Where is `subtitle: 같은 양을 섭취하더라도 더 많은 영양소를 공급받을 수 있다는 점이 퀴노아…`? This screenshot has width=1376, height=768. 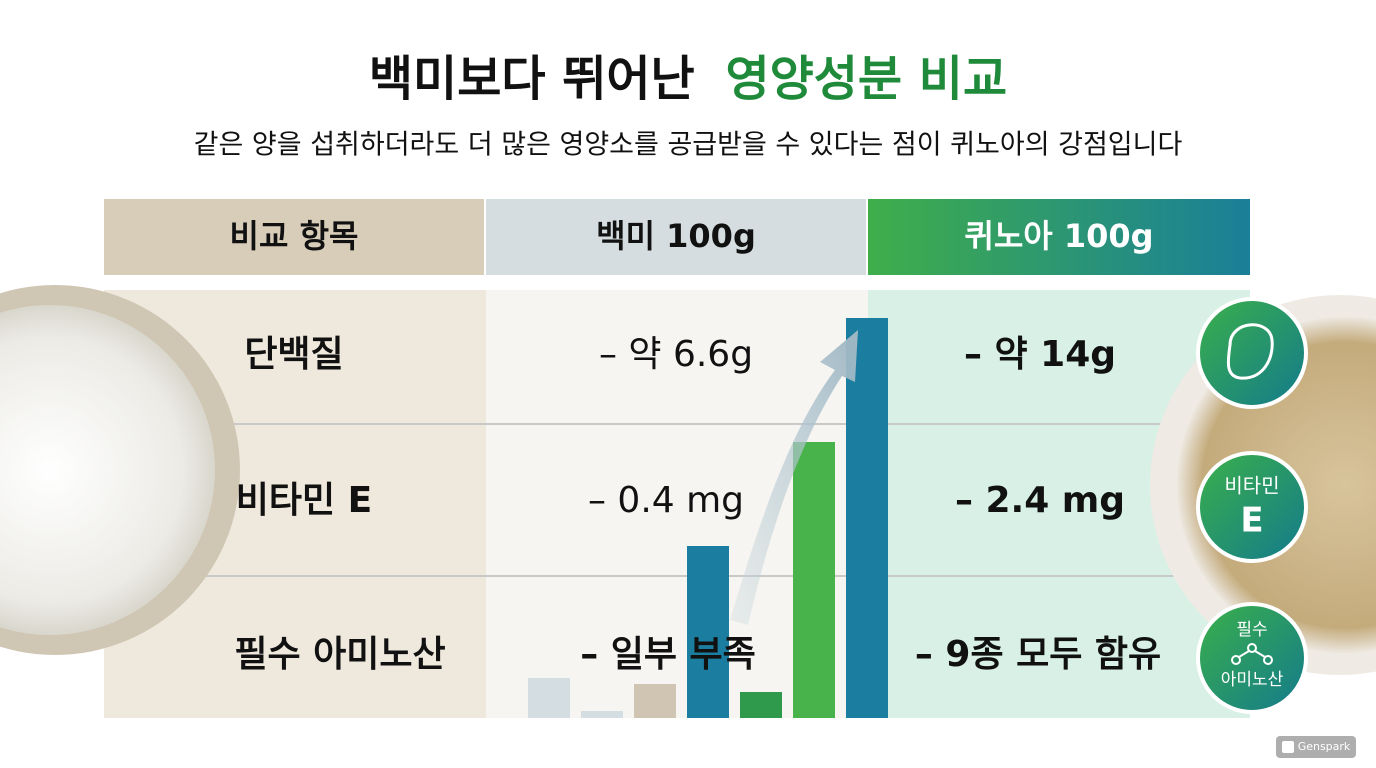 subtitle: 같은 양을 섭취하더라도 더 많은 영양소를 공급받을 수 있다는 점이 퀴노아… is located at coordinates (688, 145).